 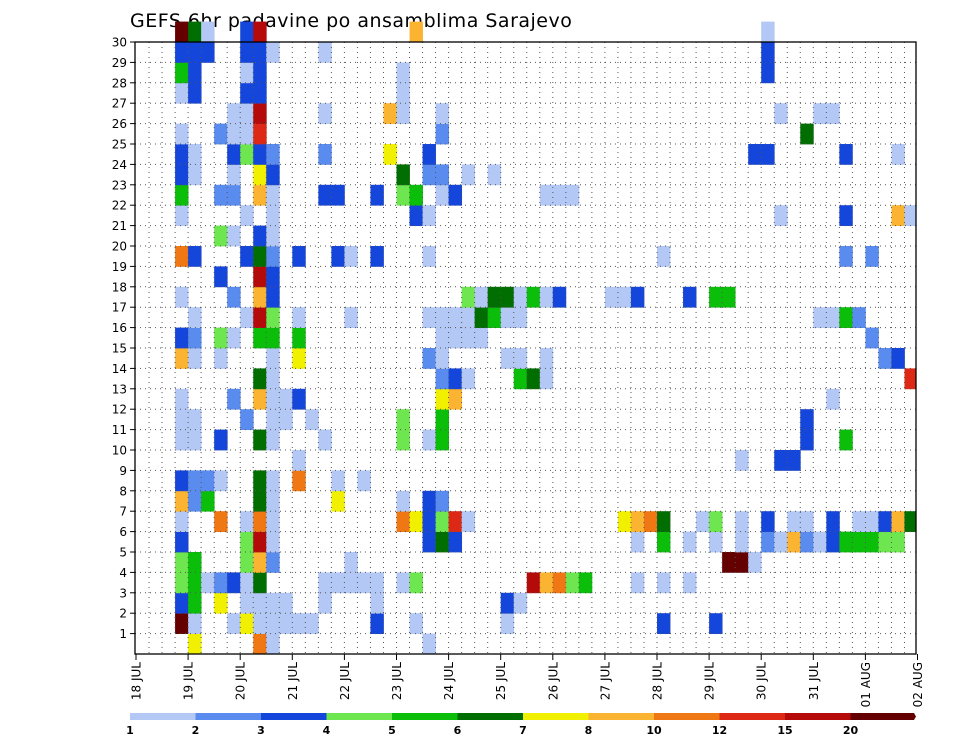 What do you see at coordinates (458, 730) in the screenshot?
I see `colorbar-tick-label: 6` at bounding box center [458, 730].